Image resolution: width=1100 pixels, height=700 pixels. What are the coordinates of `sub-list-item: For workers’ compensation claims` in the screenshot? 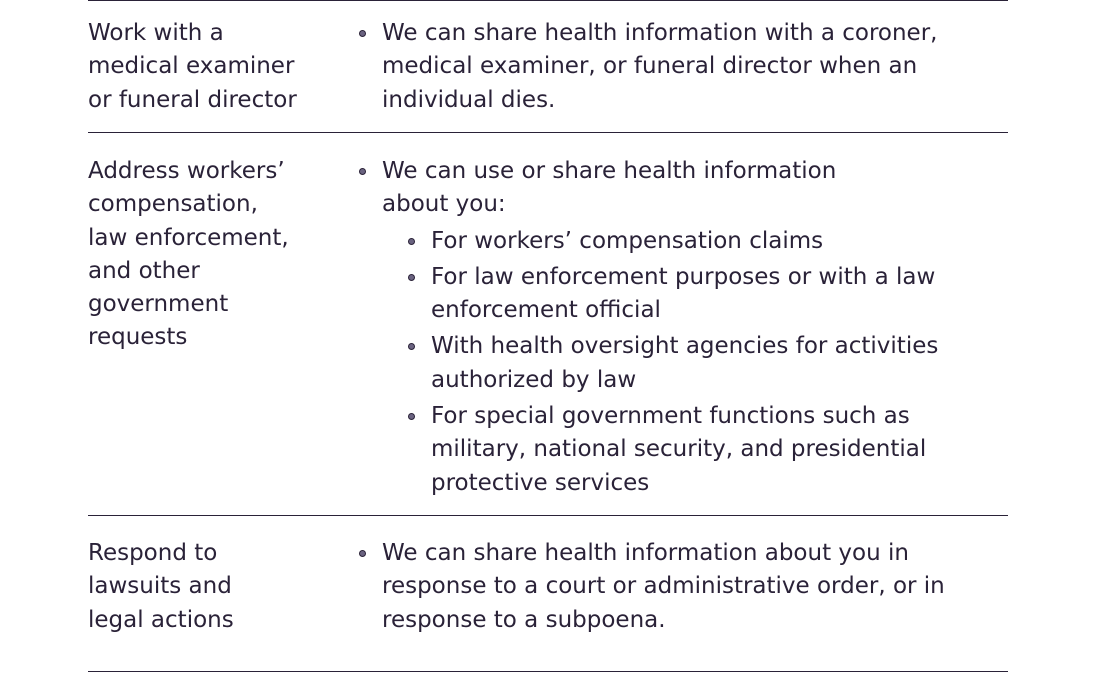 It's located at (708, 241).